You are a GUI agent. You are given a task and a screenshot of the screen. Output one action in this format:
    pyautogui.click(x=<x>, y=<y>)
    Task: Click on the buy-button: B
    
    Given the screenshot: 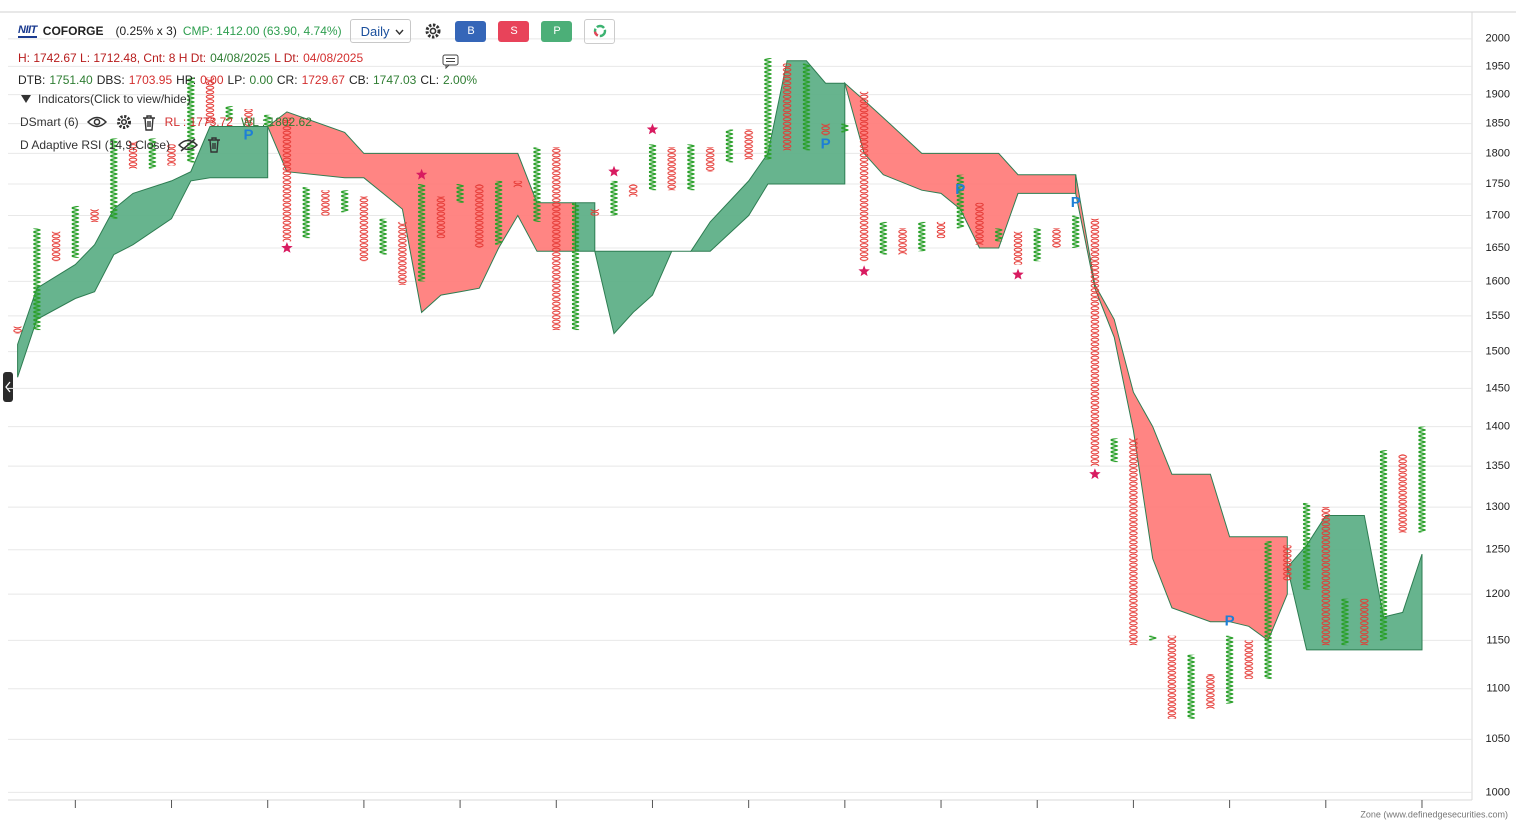 What is the action you would take?
    pyautogui.click(x=471, y=31)
    